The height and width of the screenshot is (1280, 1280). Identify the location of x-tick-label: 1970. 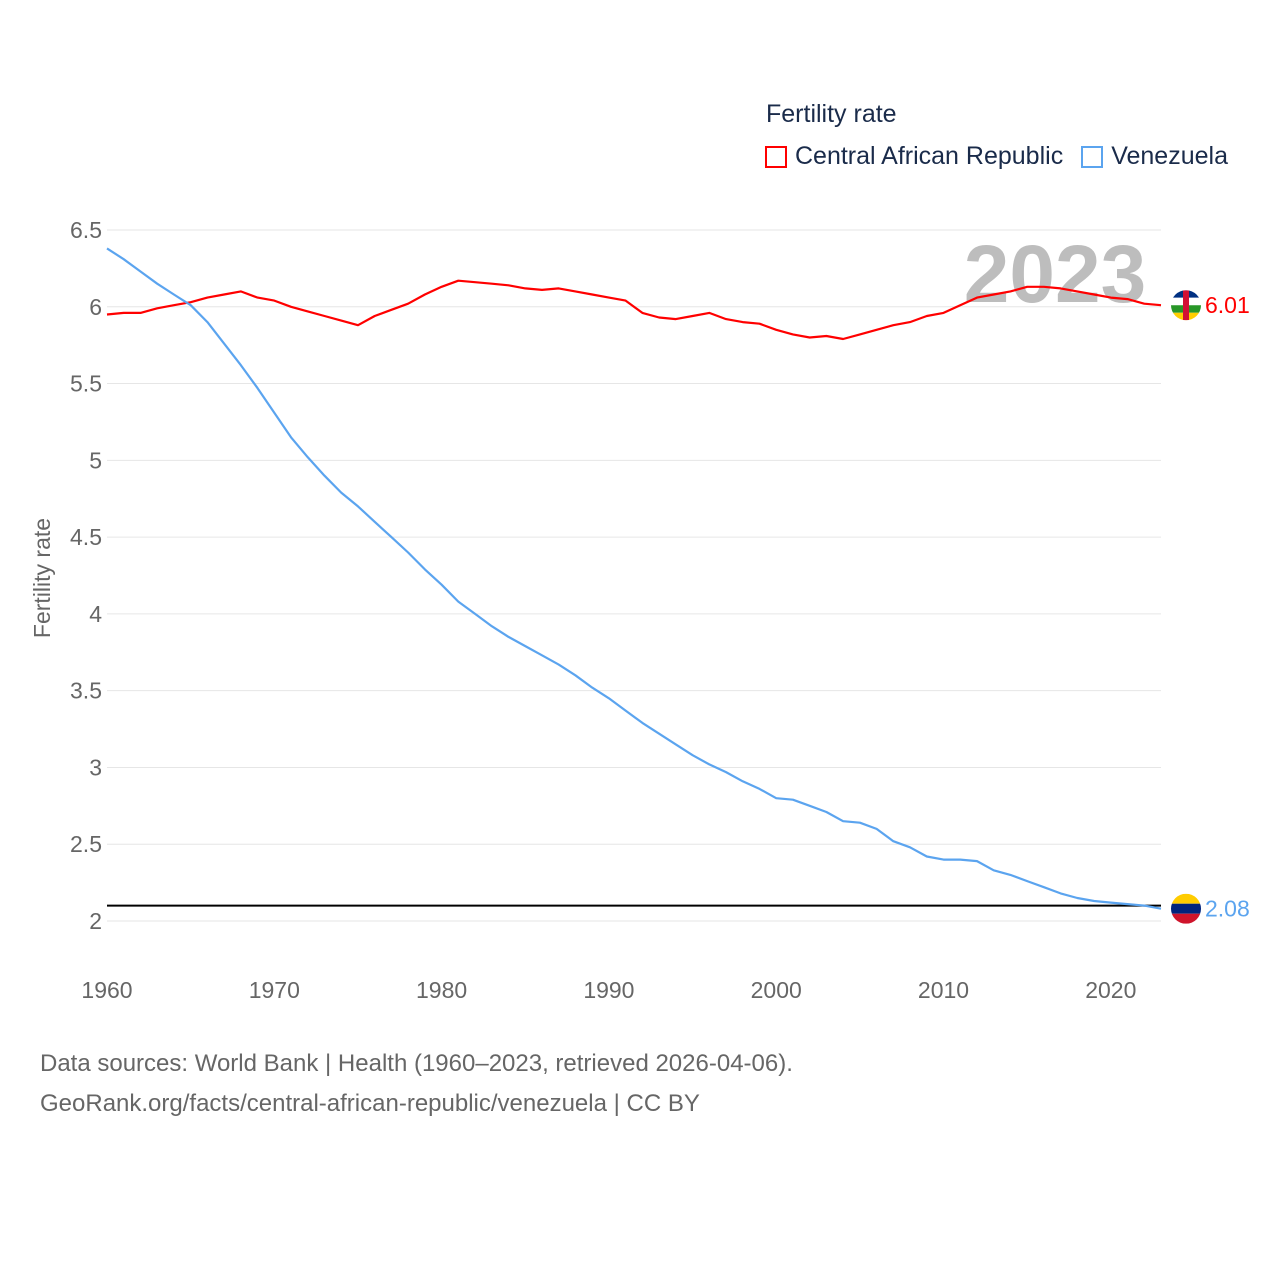
(274, 990).